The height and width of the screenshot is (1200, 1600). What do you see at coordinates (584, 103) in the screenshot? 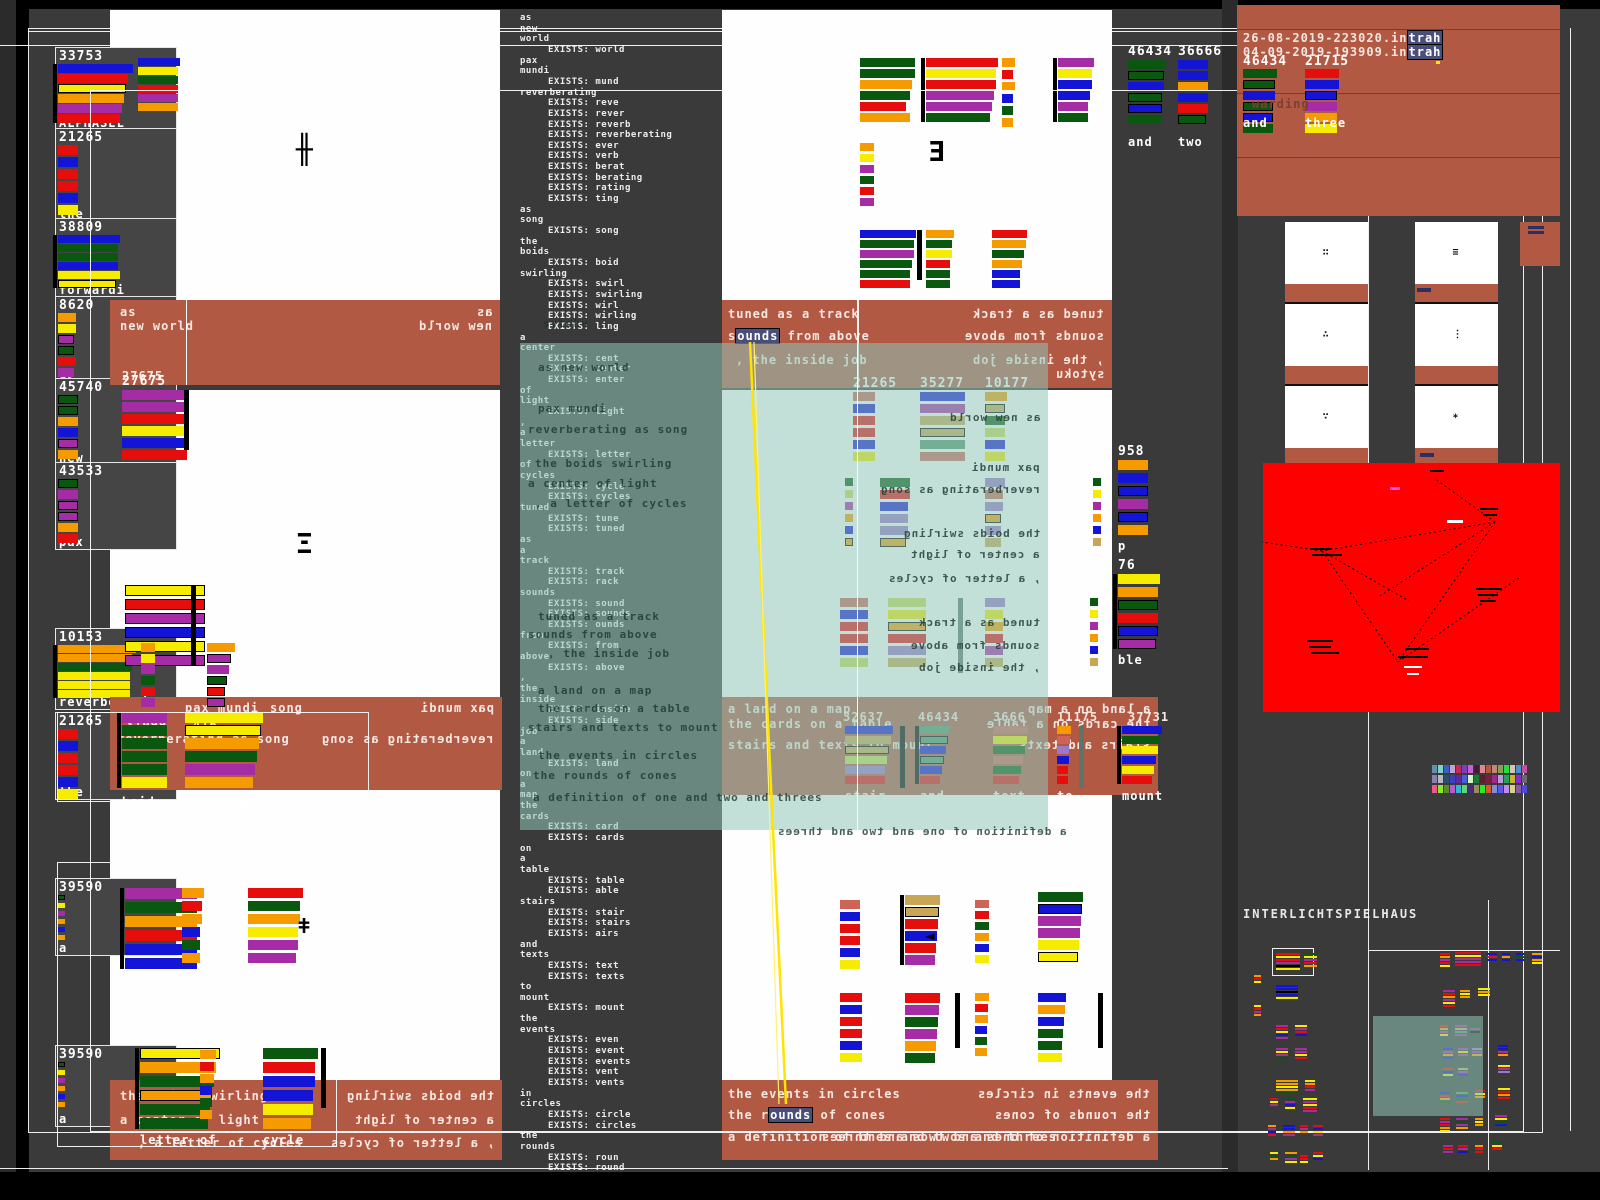
I see `exists-item: EXISTS: reve` at bounding box center [584, 103].